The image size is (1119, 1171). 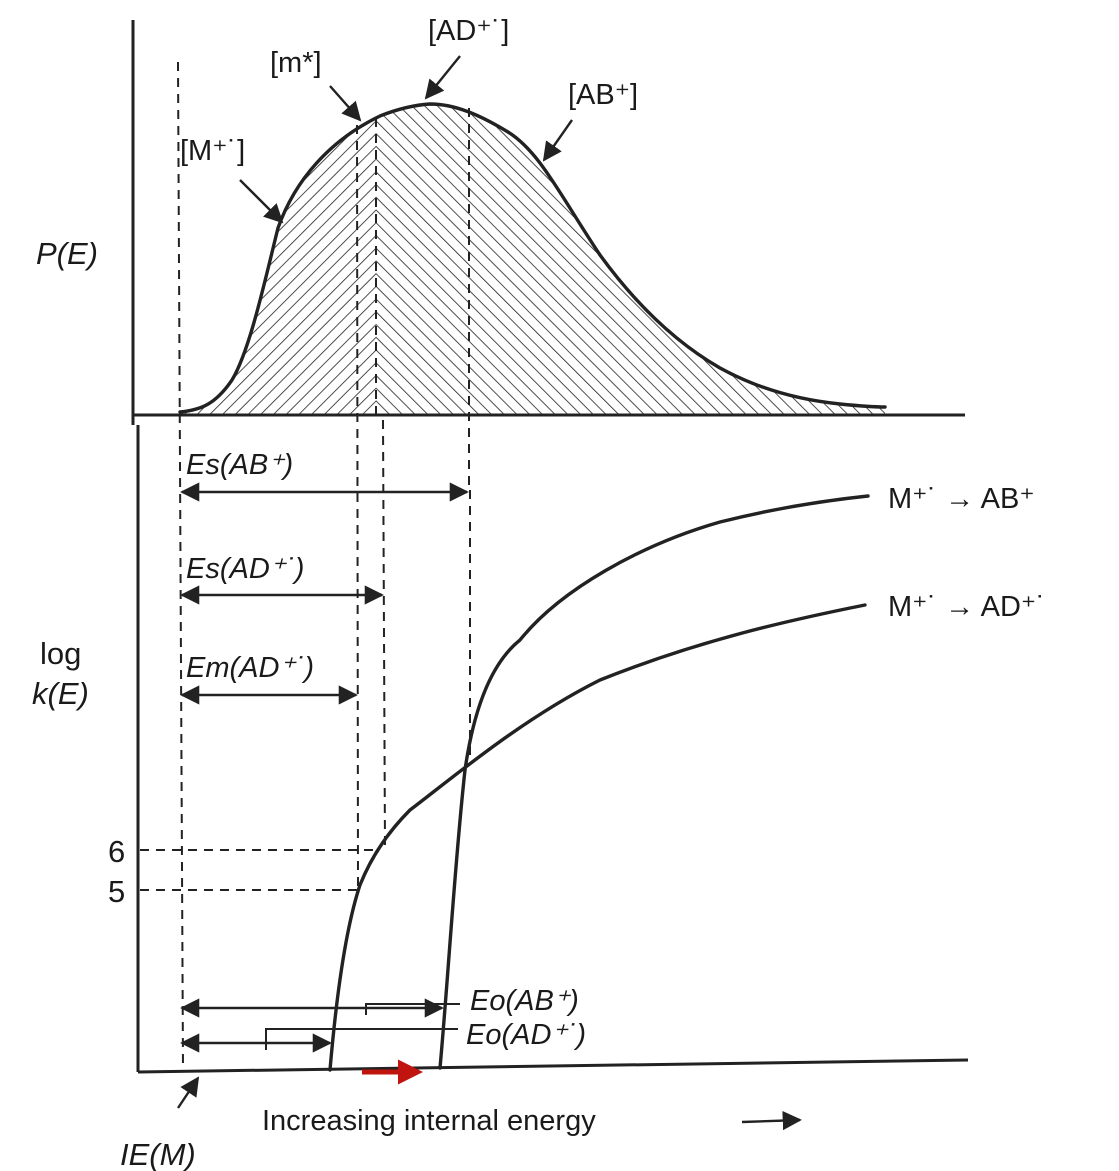 I want to click on m-star-pointer, so click(x=345, y=103).